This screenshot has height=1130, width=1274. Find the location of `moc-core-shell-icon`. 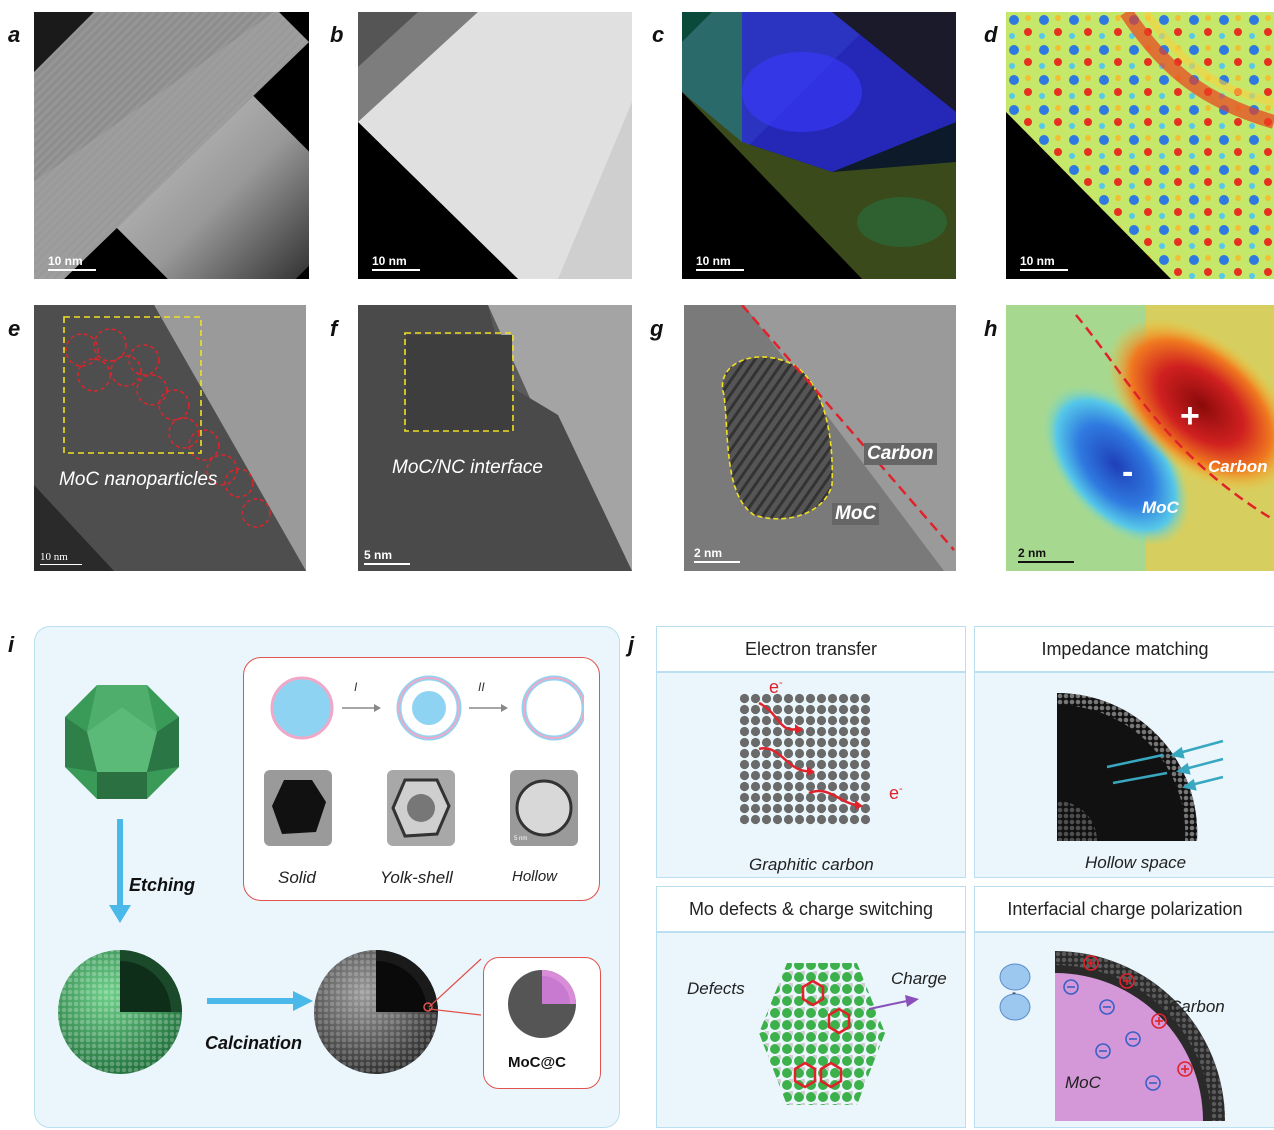

moc-core-shell-icon is located at coordinates (542, 1004).